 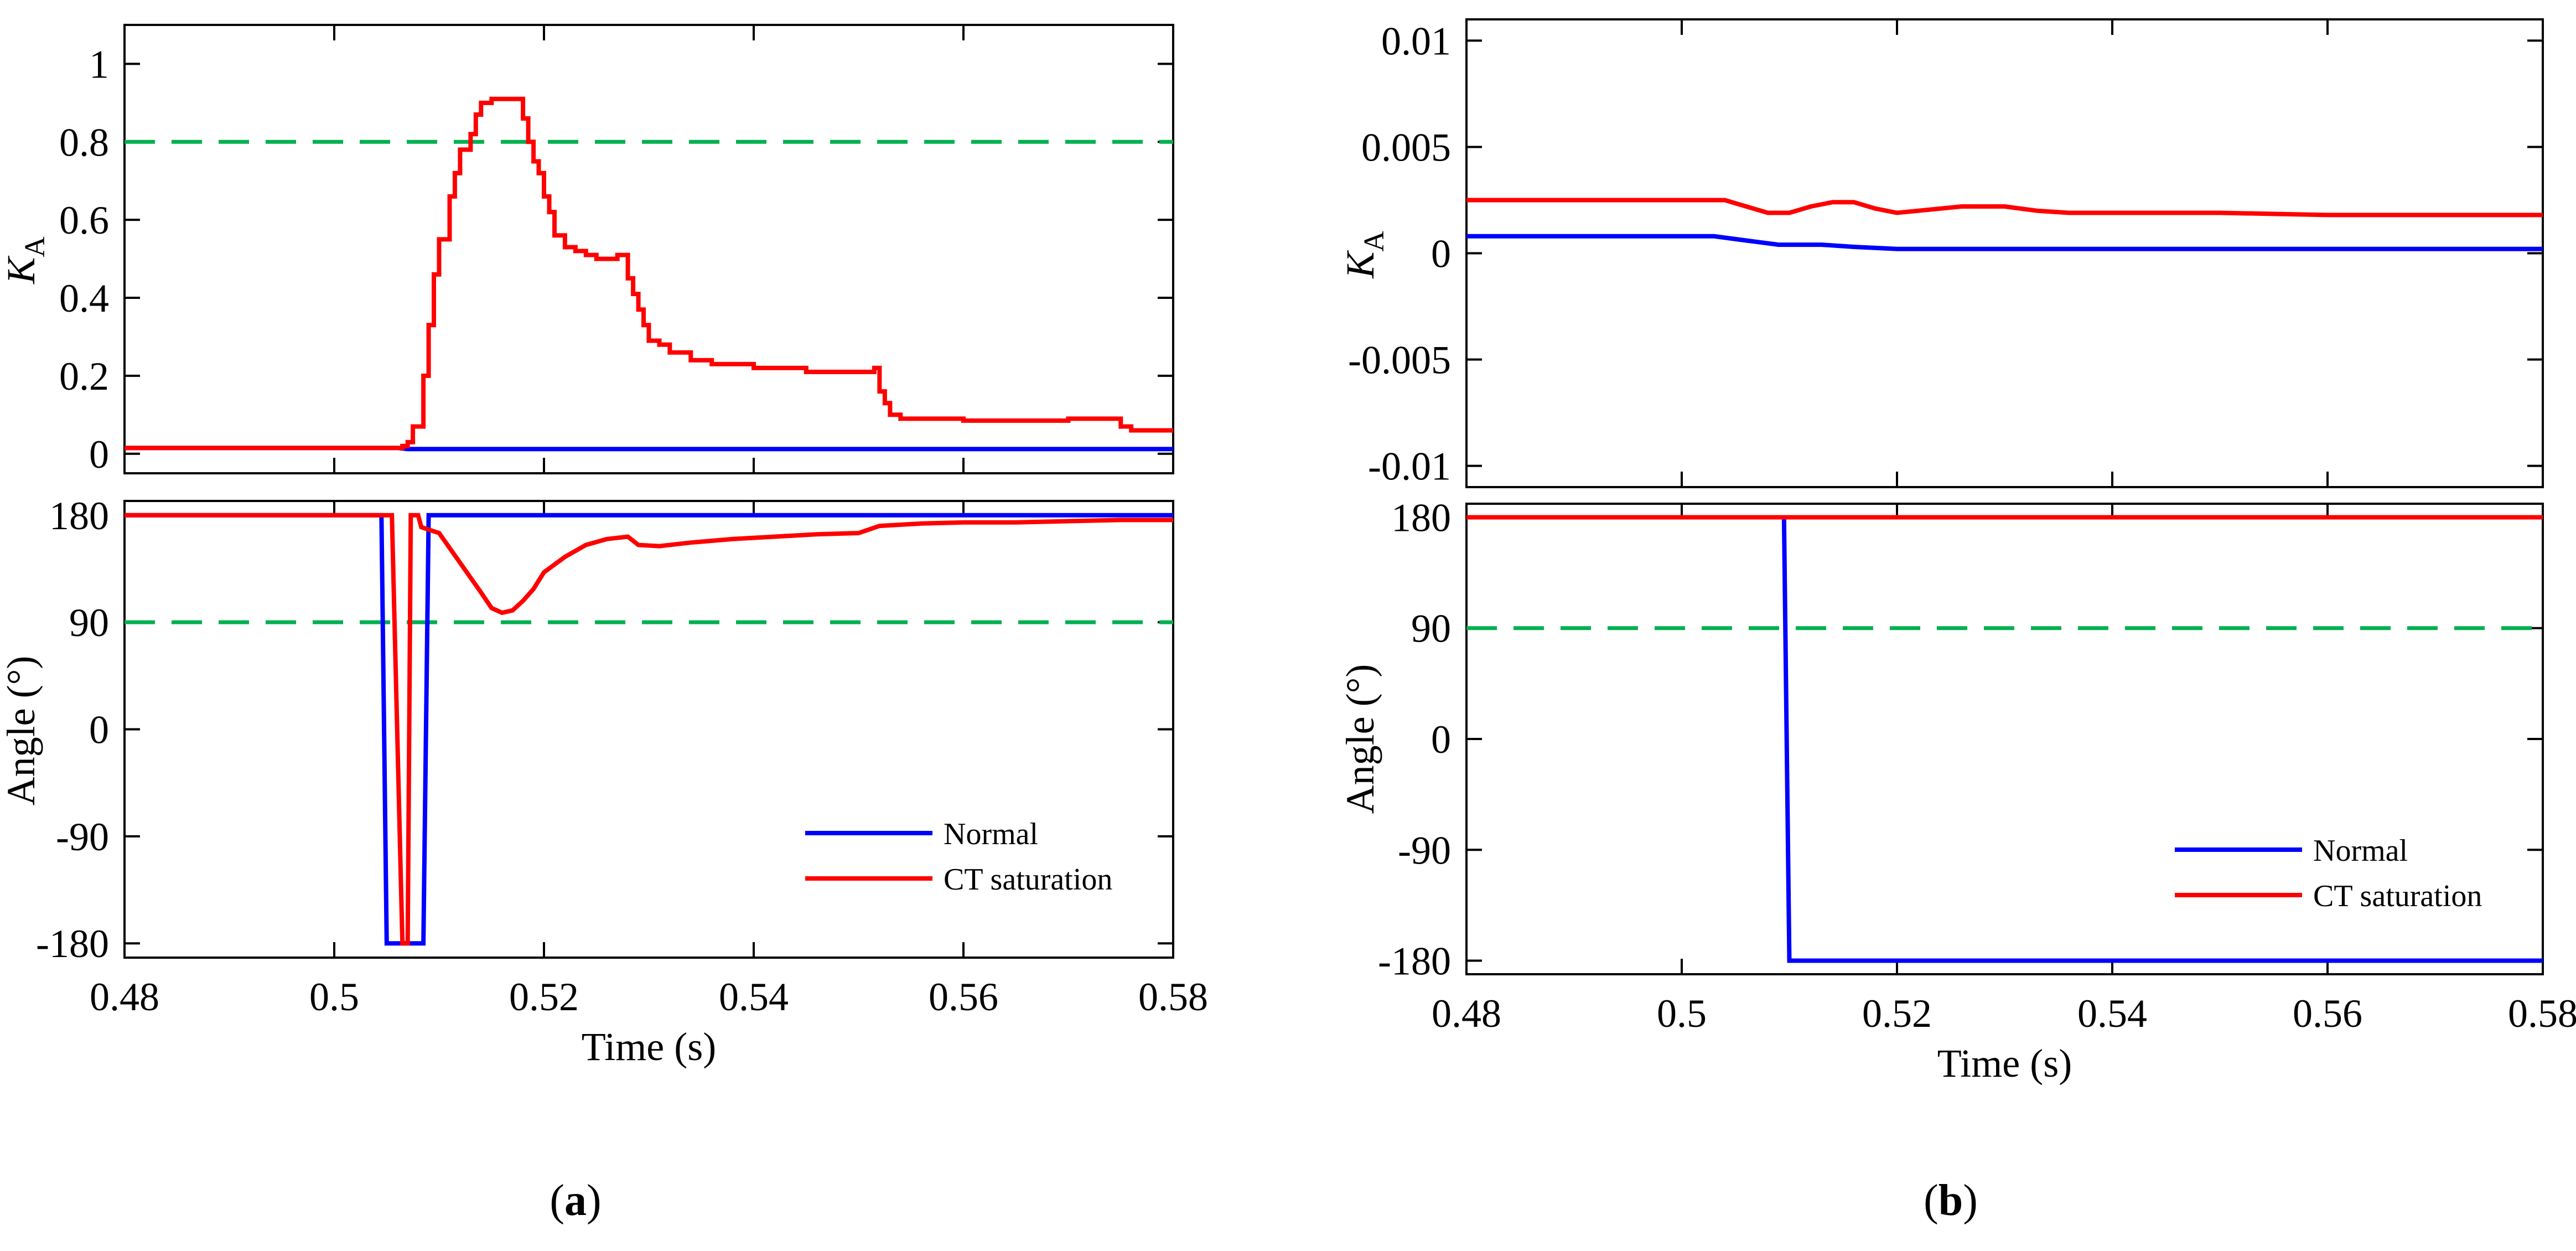 What do you see at coordinates (2005, 242) in the screenshot?
I see `series-line-normal` at bounding box center [2005, 242].